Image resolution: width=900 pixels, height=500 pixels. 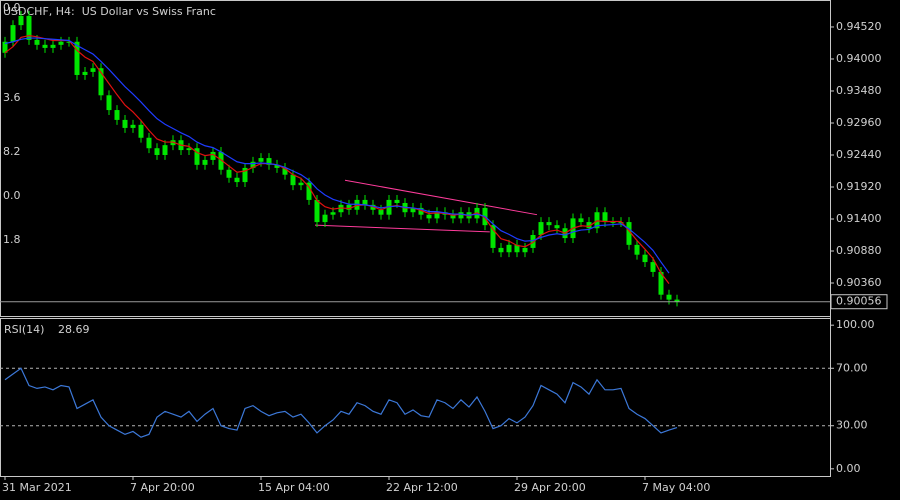 What do you see at coordinates (12, 239) in the screenshot?
I see `fib-level-label: 1.8` at bounding box center [12, 239].